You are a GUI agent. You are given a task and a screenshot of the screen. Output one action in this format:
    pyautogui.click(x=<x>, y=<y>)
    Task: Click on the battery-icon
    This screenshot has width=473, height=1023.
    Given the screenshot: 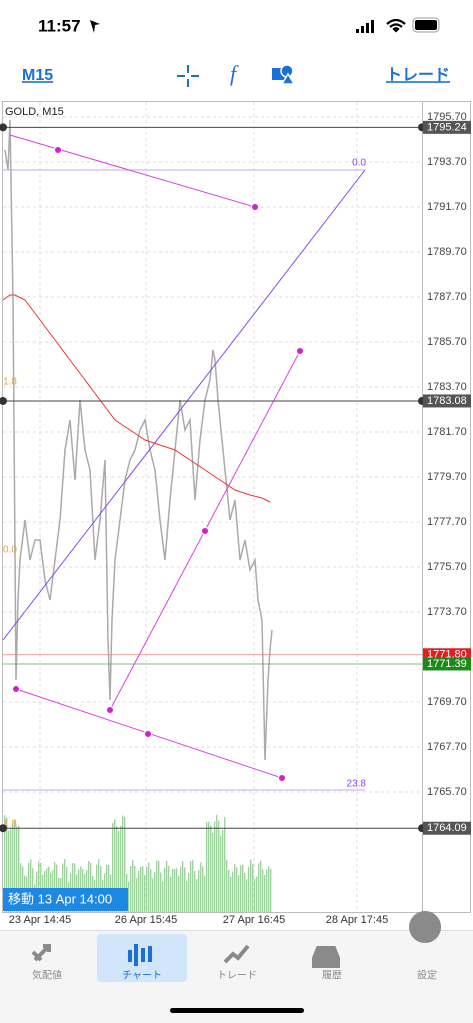 What is the action you would take?
    pyautogui.click(x=426, y=25)
    